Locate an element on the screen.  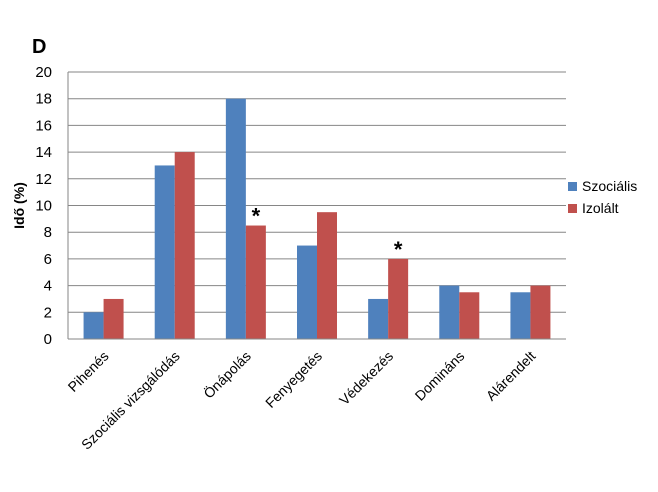
x-category-label: Pihenés is located at coordinates (88, 371).